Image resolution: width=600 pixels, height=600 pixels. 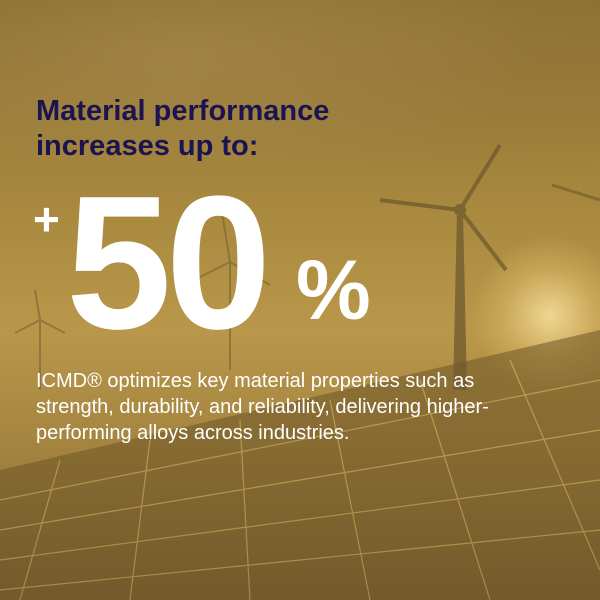 What do you see at coordinates (443, 266) in the screenshot?
I see `wind-turbine-main` at bounding box center [443, 266].